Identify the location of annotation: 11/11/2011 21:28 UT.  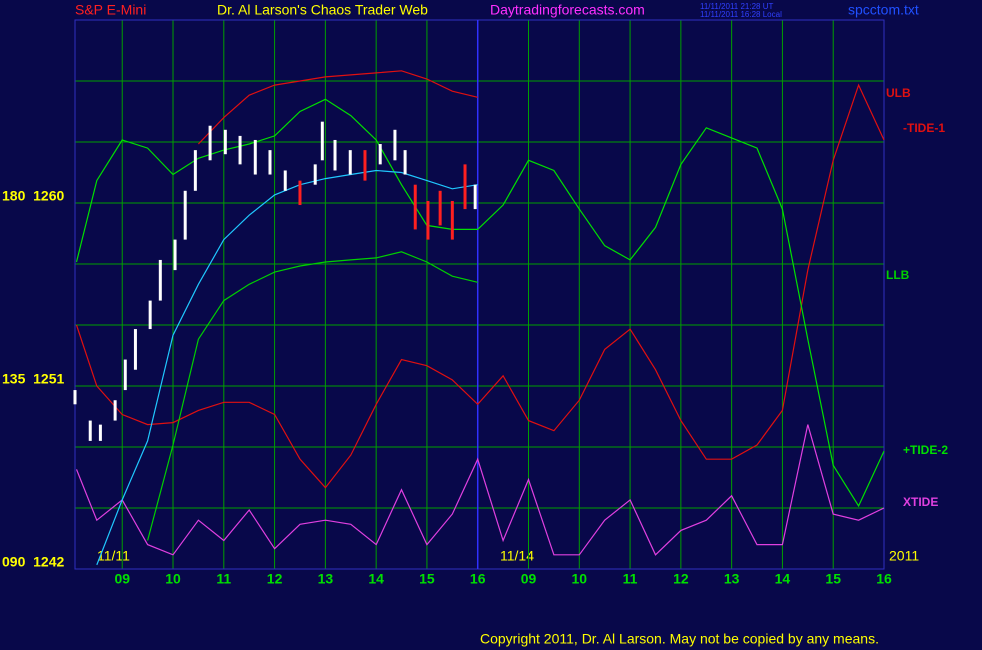
(737, 6).